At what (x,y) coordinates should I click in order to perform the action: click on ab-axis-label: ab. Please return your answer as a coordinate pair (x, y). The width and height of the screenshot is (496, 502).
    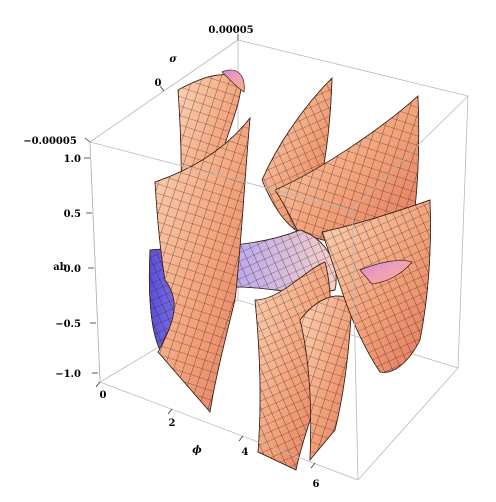
    Looking at the image, I should click on (59, 267).